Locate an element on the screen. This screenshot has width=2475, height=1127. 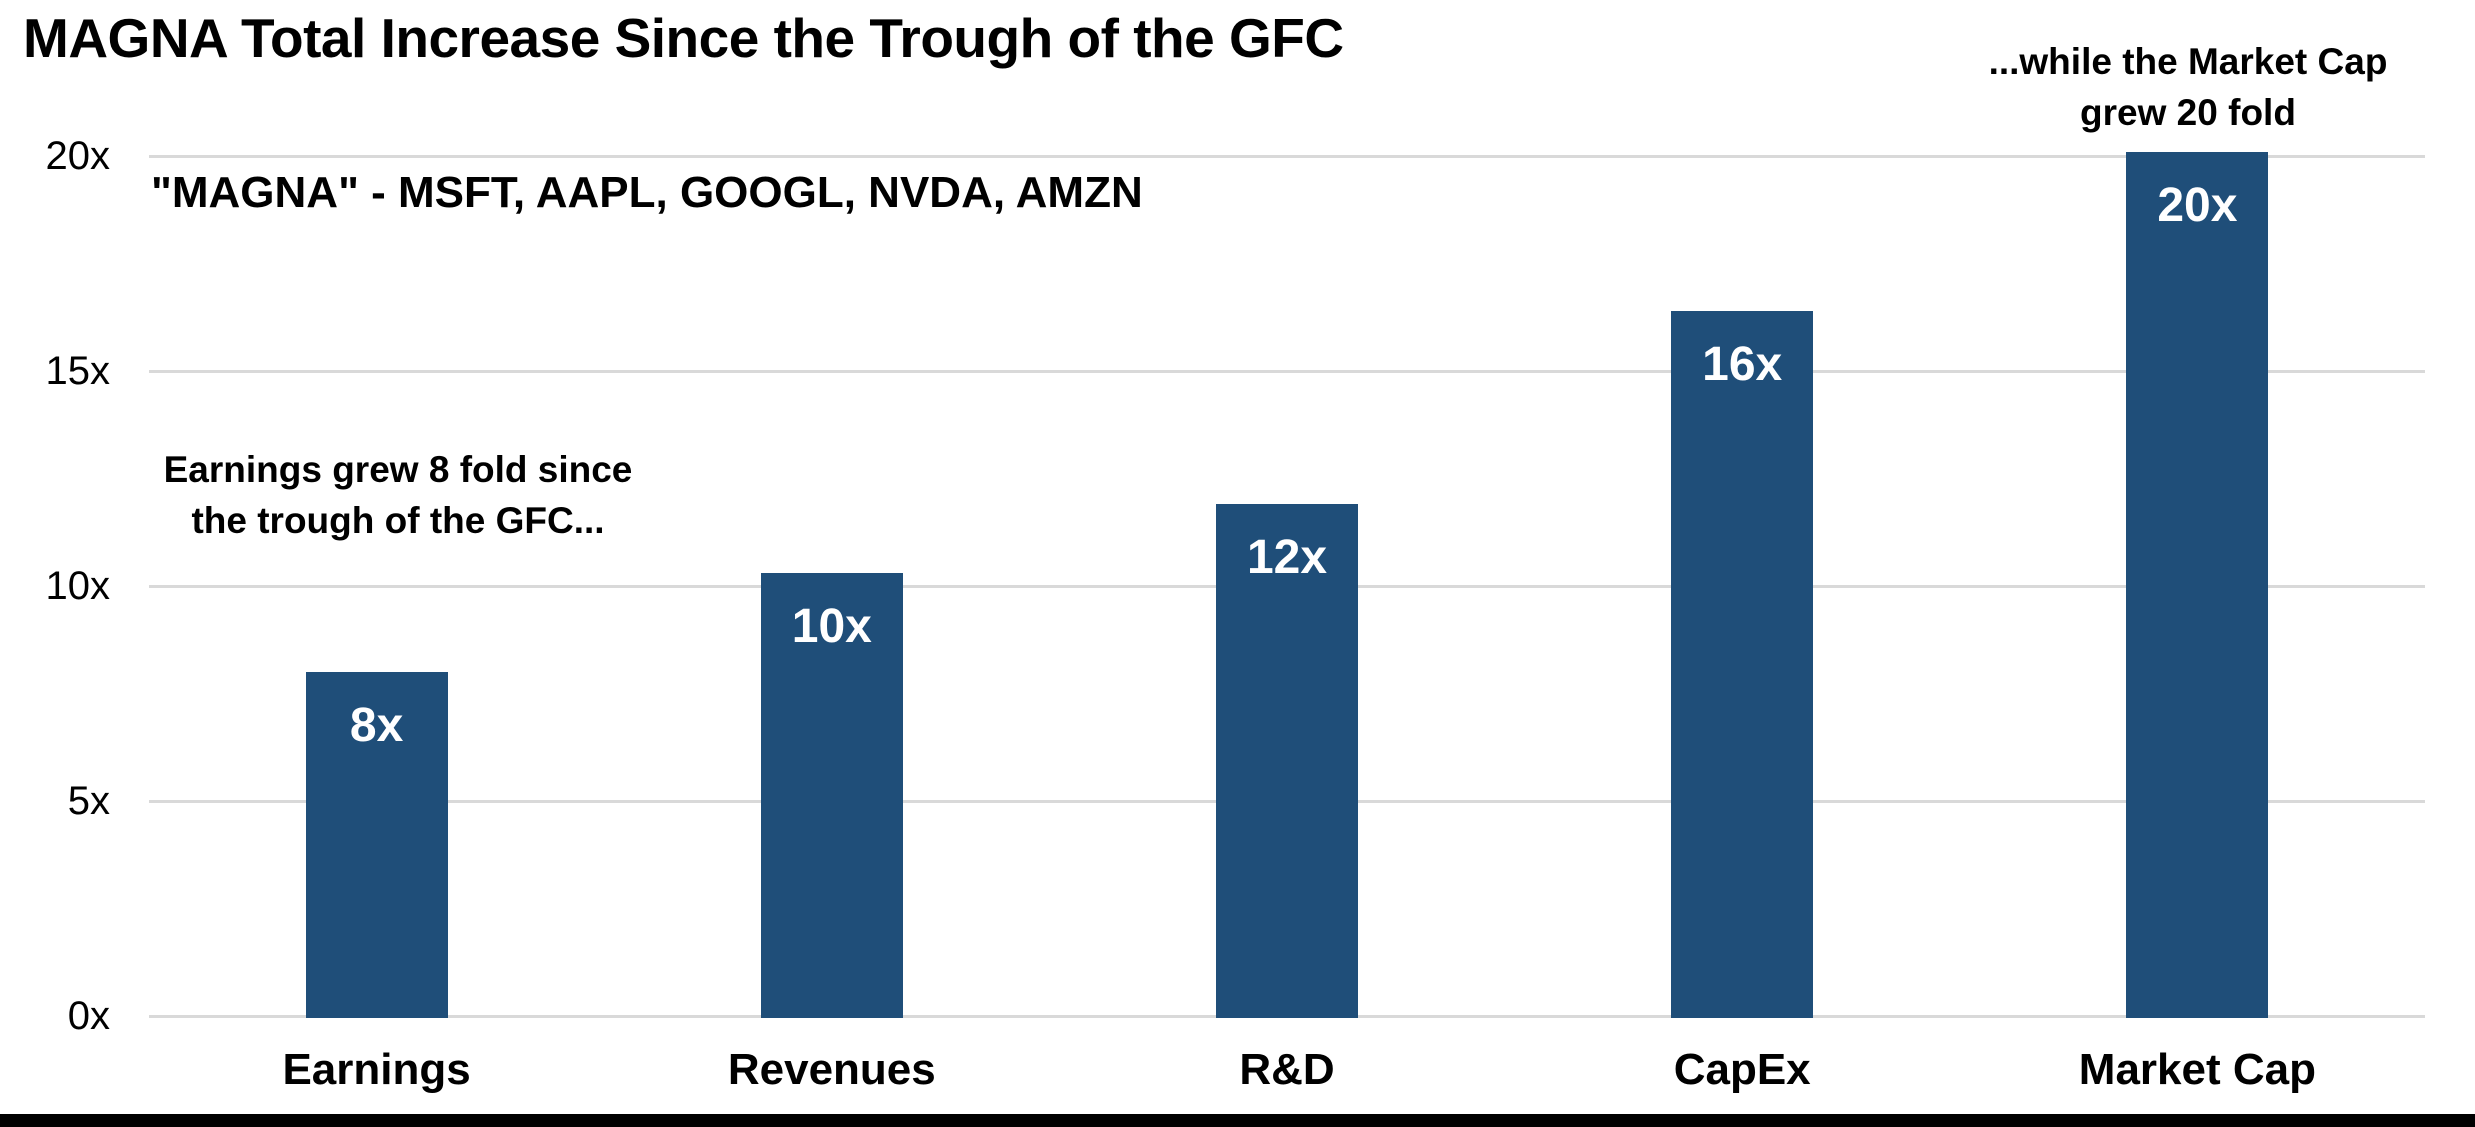
category-label: CapEx is located at coordinates (1742, 1069).